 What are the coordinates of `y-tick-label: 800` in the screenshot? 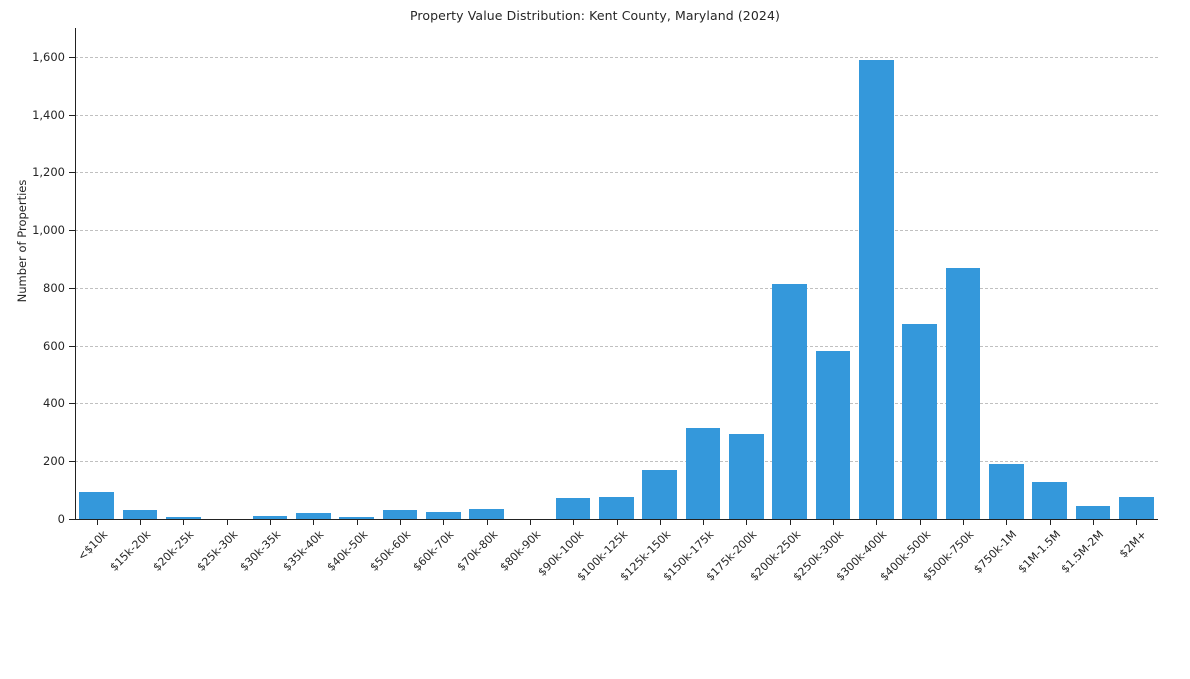 It's located at (54, 287).